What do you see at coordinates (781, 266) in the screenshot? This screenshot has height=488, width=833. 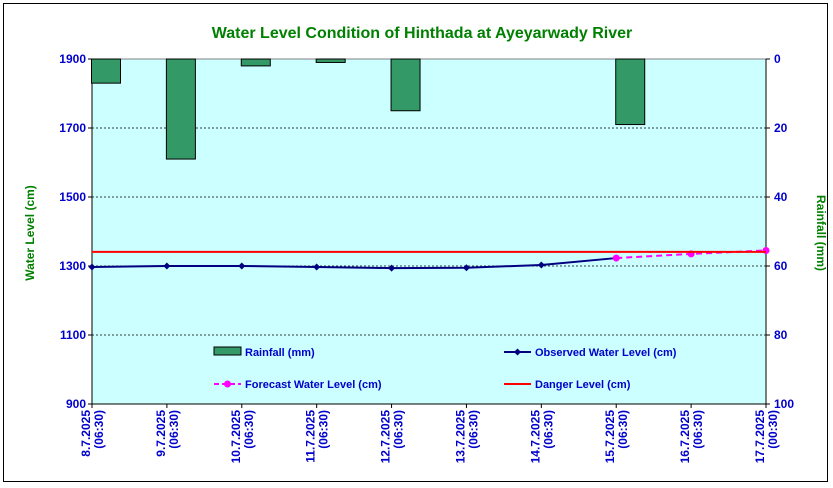 I see `y2-tick-label: 60` at bounding box center [781, 266].